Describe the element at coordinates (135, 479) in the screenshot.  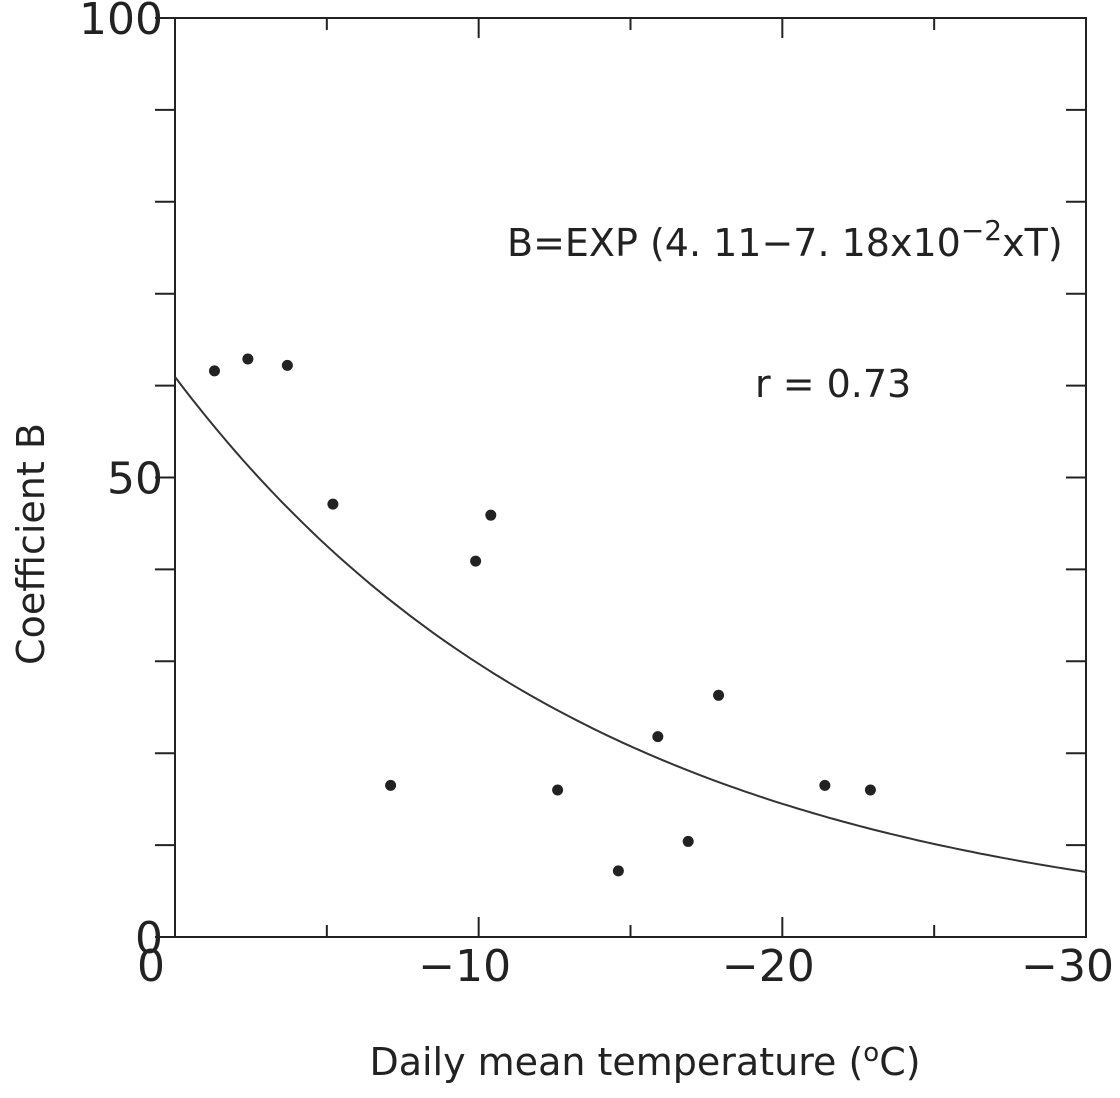
I see `y-tick-label: 50` at that location.